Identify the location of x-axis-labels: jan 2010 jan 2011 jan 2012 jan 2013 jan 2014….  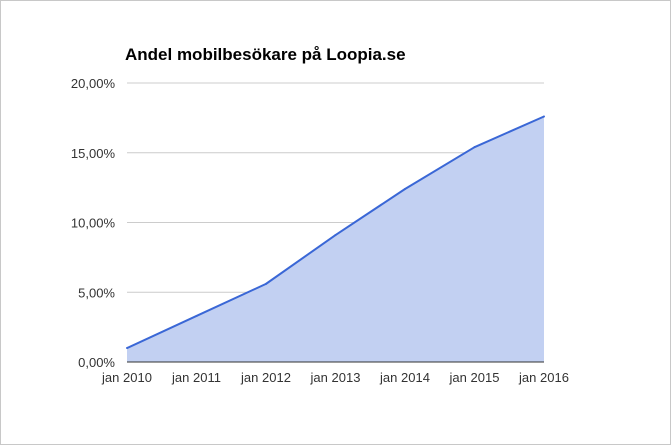
(335, 377).